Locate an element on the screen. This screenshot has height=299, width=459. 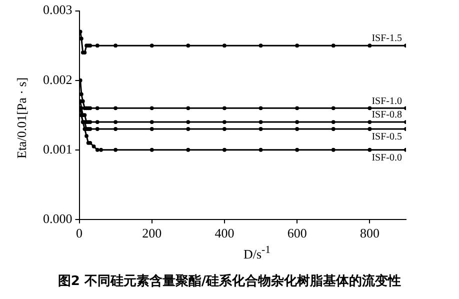
x-tick-label: 600 is located at coordinates (297, 233).